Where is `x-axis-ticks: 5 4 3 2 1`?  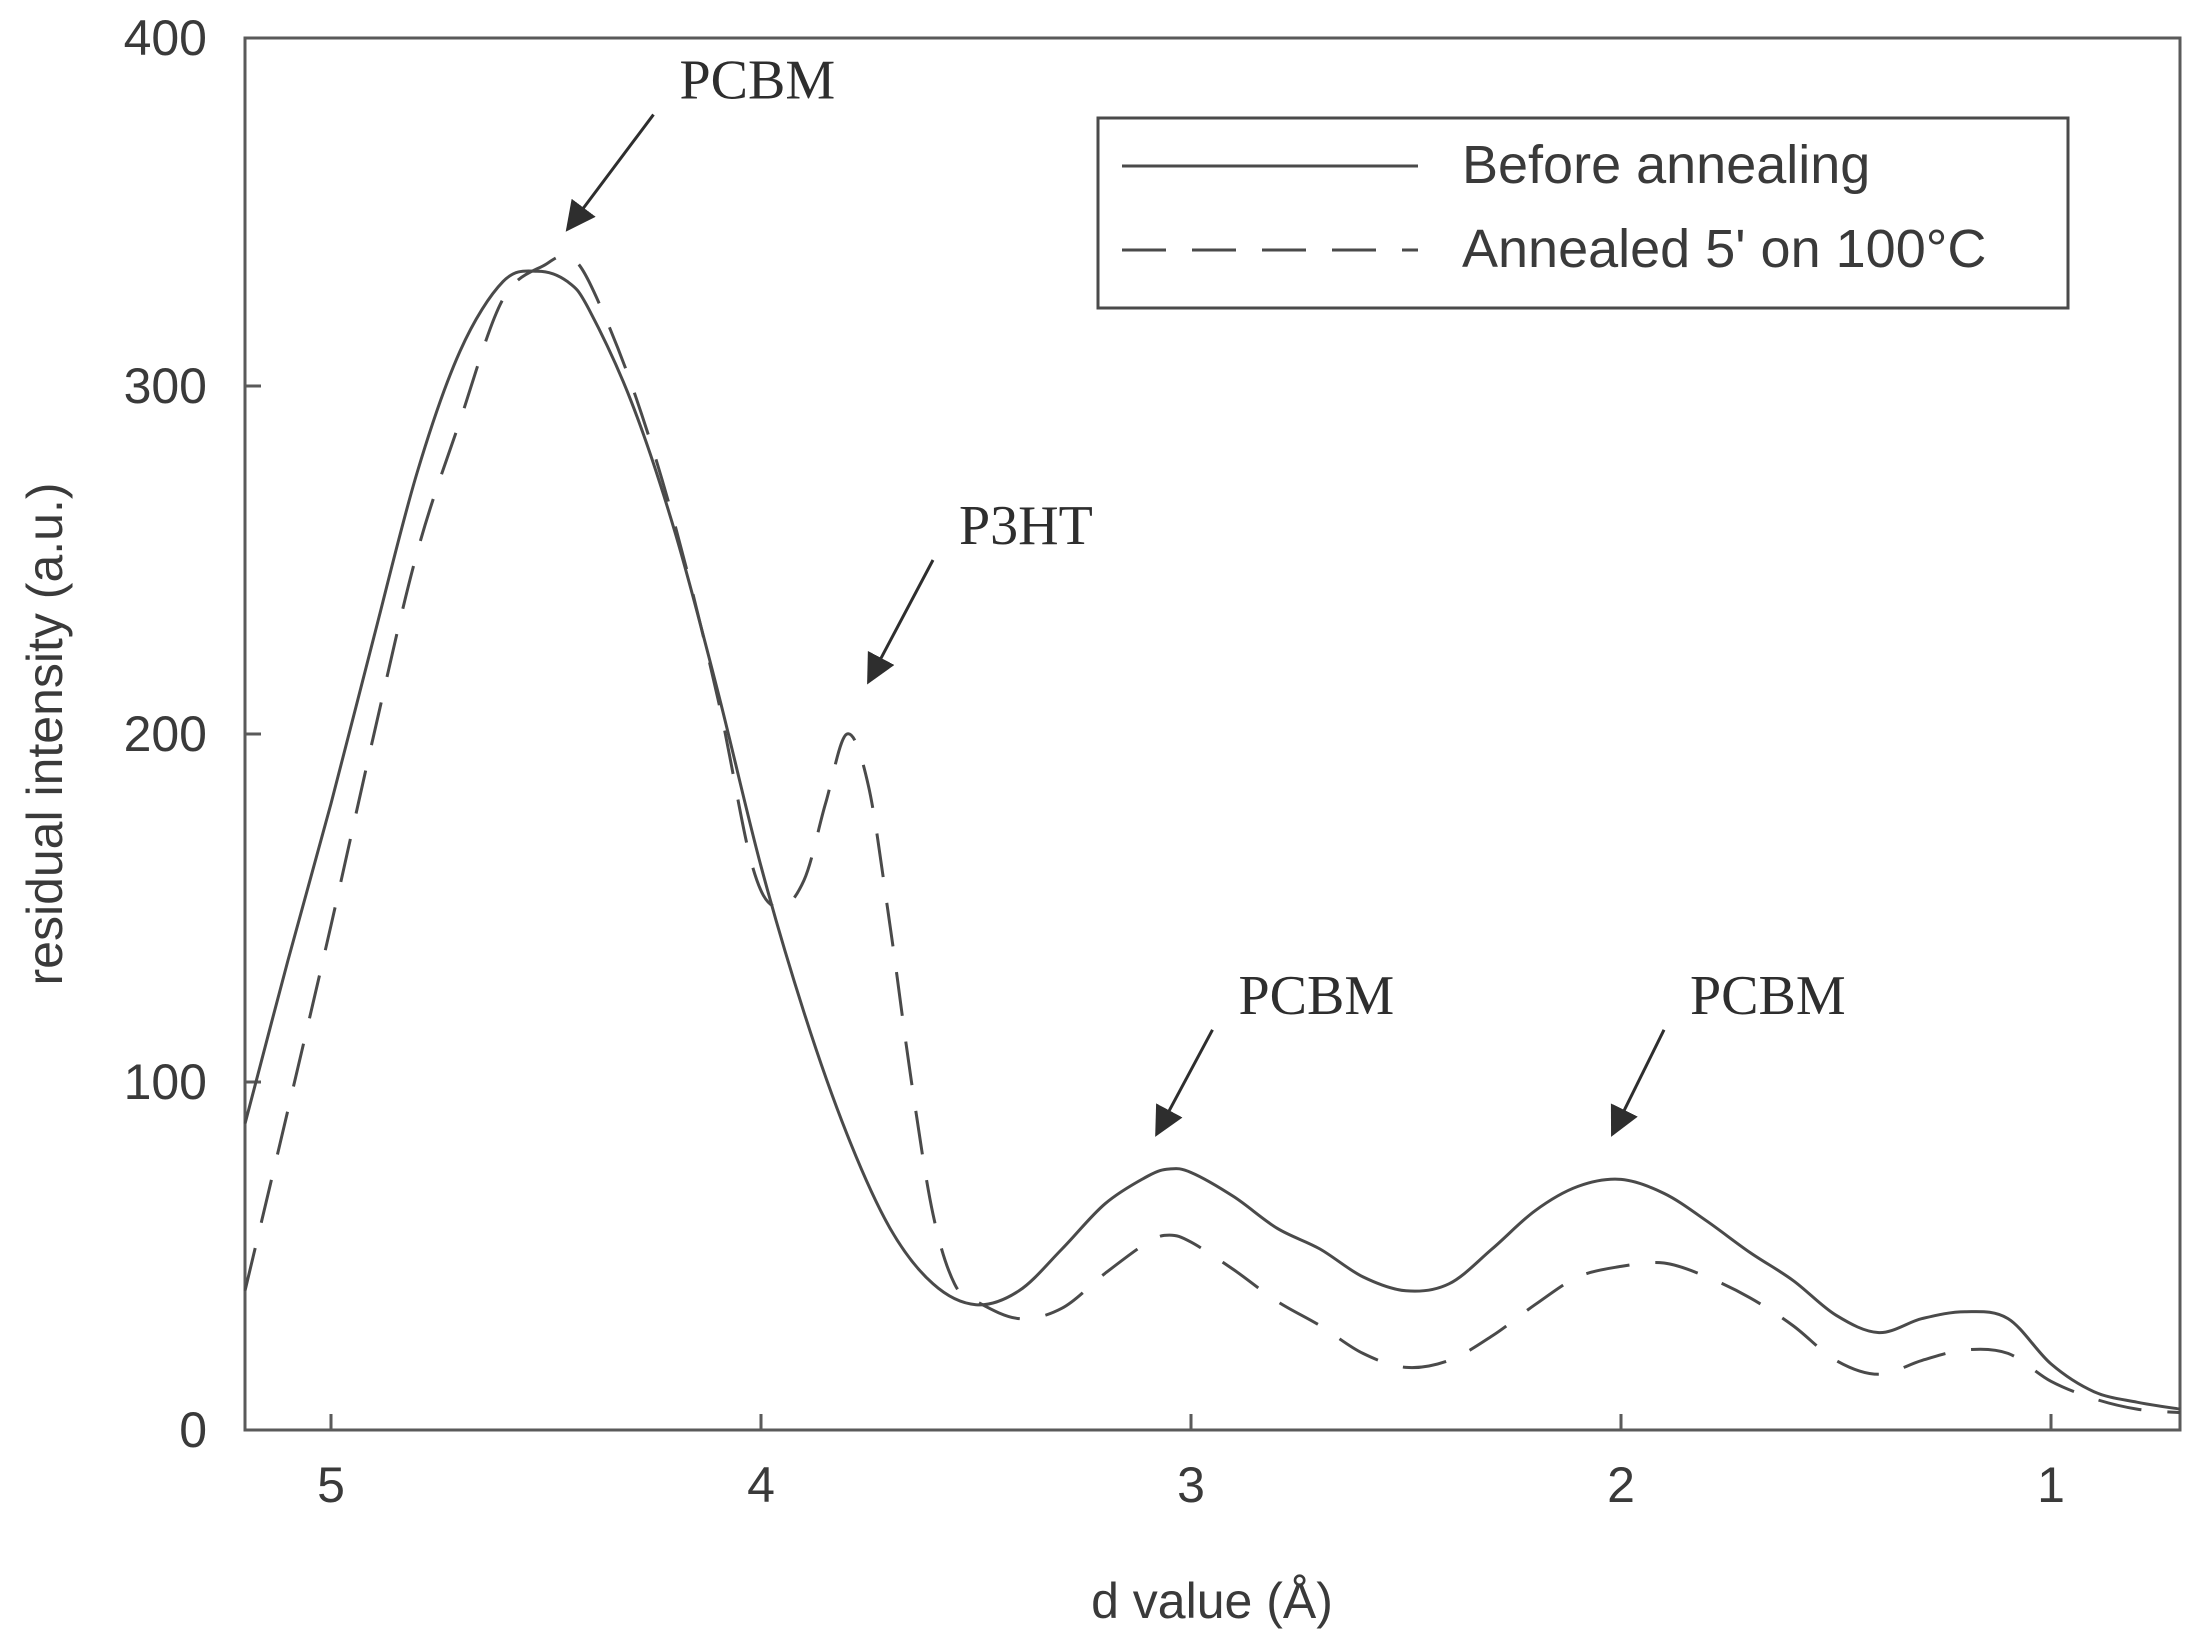 x-axis-ticks: 5 4 3 2 1 is located at coordinates (1191, 1463).